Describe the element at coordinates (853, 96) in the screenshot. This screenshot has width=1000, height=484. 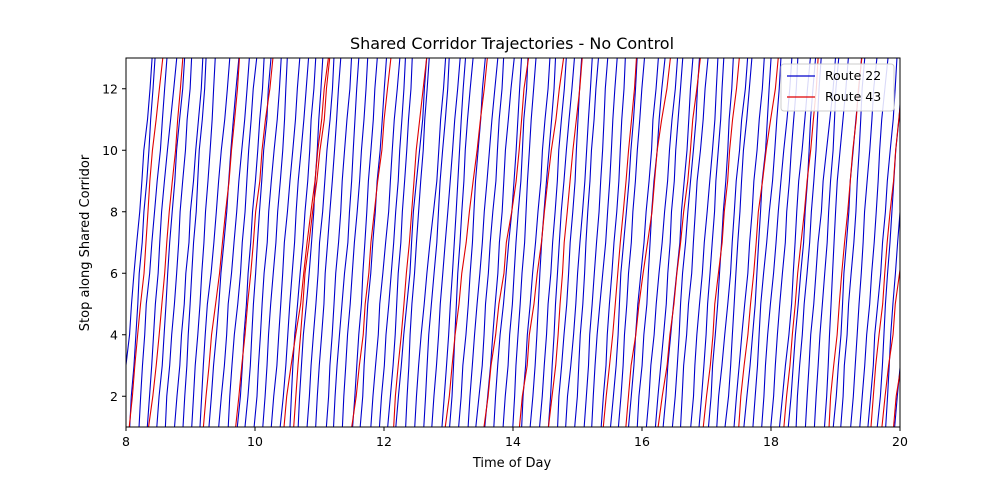
I see `legend-label-route-43: Route 43` at that location.